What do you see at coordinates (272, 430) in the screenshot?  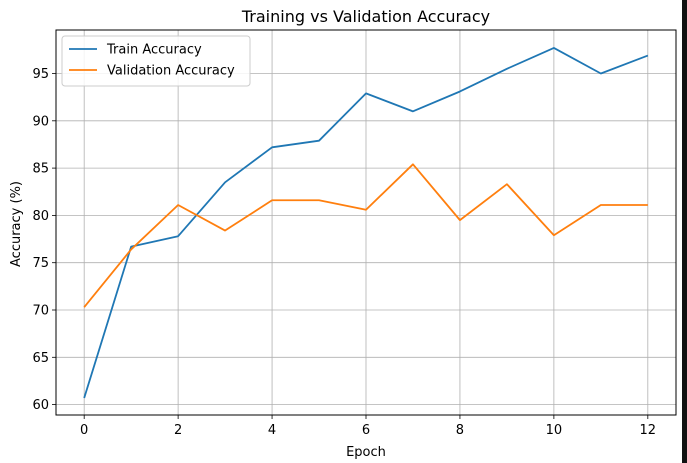 I see `x-tick-label: 4` at bounding box center [272, 430].